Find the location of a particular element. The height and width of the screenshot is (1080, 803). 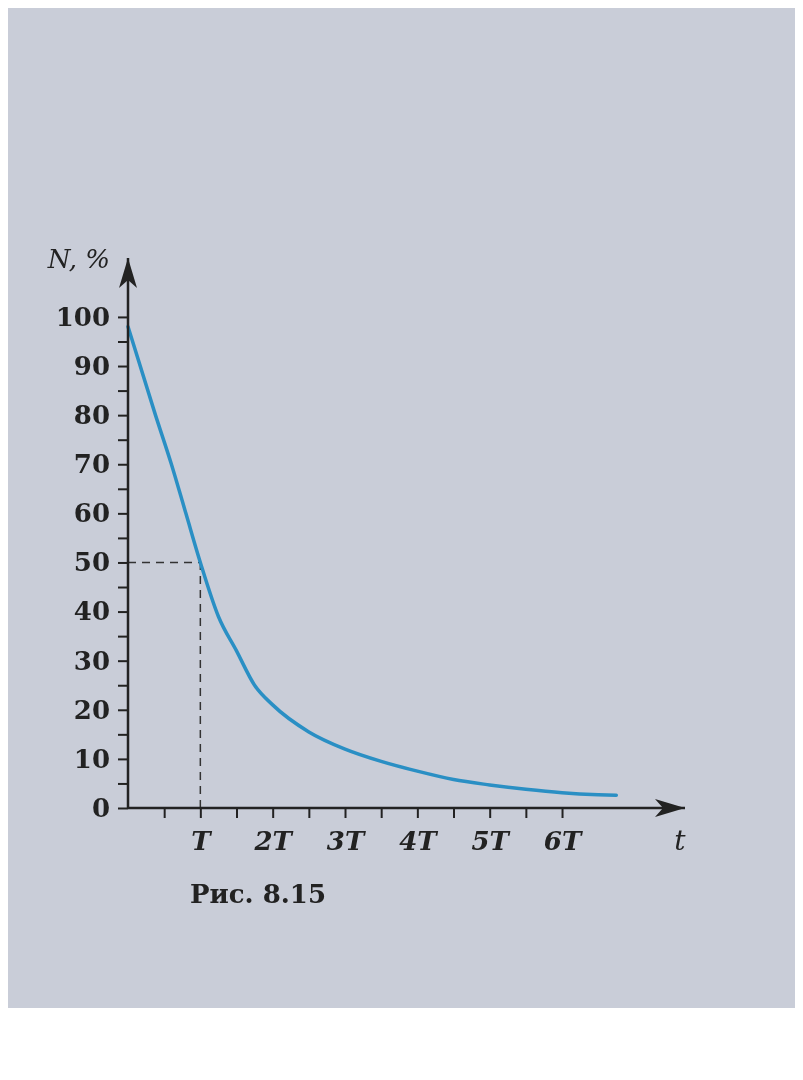

y-tick-label: 100 is located at coordinates (82, 316).